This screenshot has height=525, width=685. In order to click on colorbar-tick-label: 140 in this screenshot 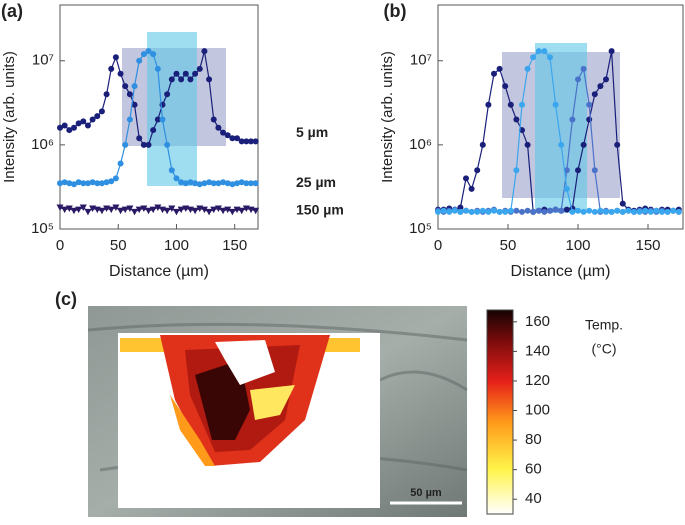, I will do `click(537, 350)`.